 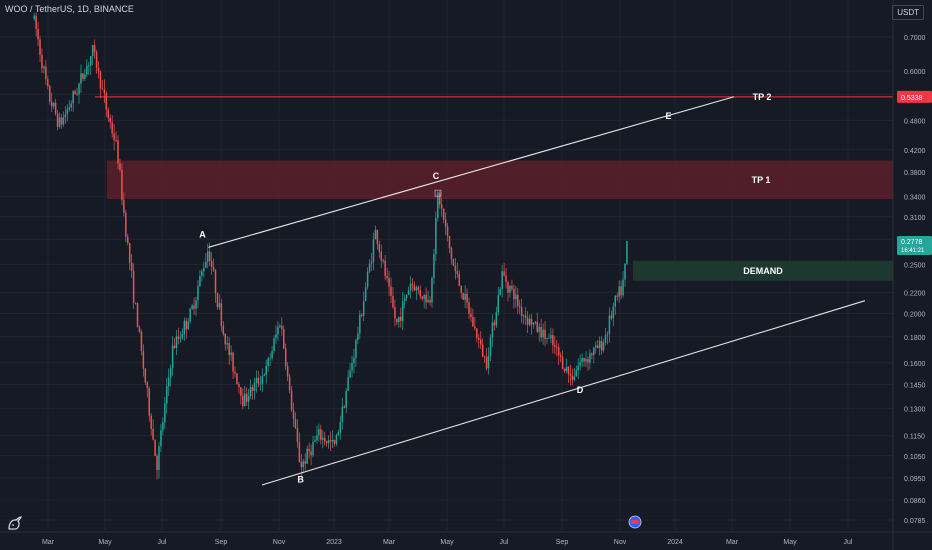 What do you see at coordinates (162, 542) in the screenshot?
I see `x-tick-label: Jul` at bounding box center [162, 542].